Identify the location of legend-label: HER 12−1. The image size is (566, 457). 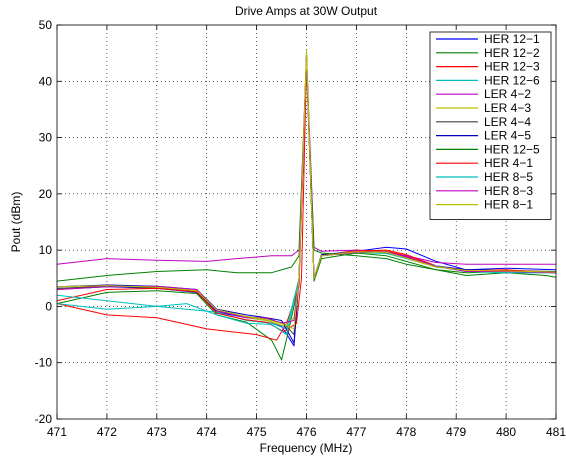
(512, 39).